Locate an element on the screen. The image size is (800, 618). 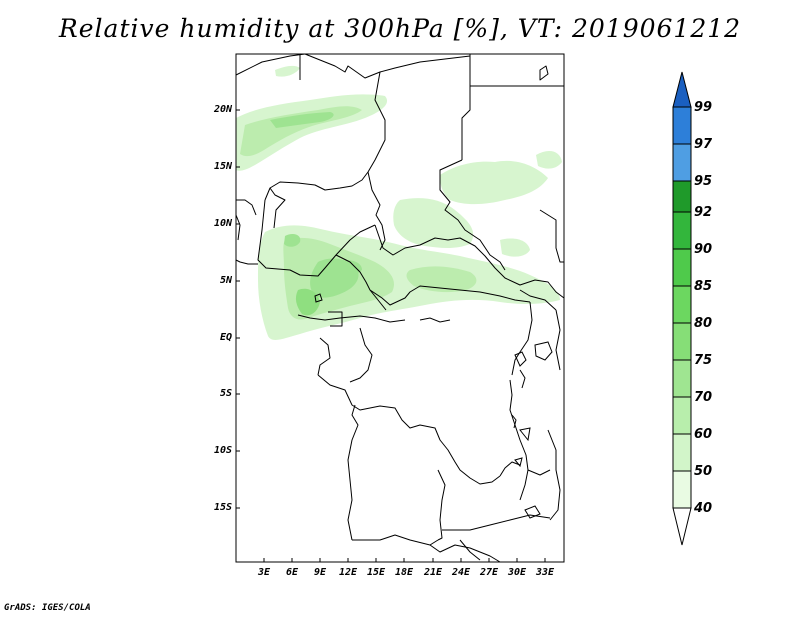
lon-label-15e: 15E is located at coordinates (376, 572).